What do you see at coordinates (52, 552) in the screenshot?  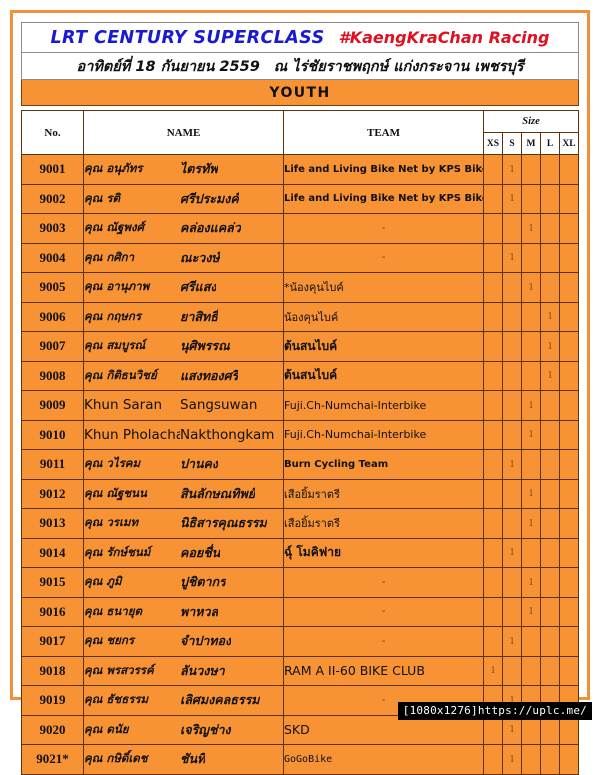 I see `cell-number: 9014` at bounding box center [52, 552].